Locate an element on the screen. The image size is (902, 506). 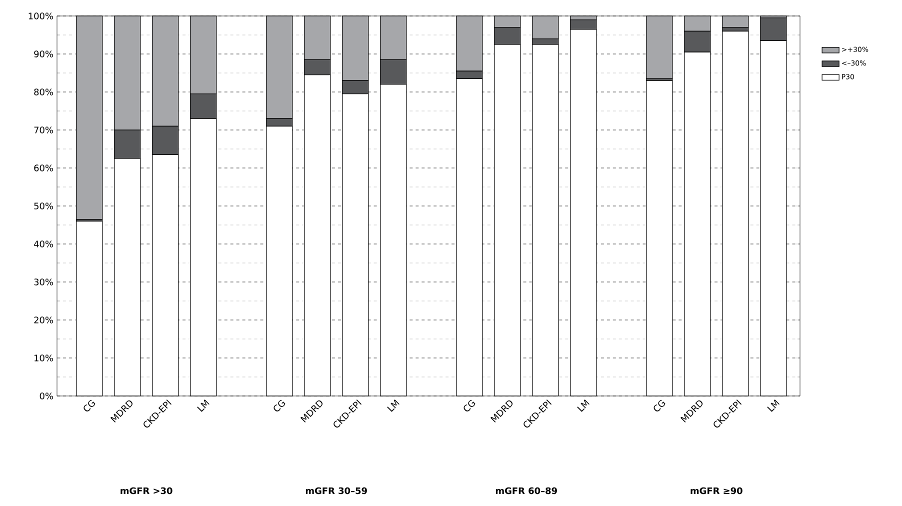
y-tick-label: 20% is located at coordinates (43, 320).